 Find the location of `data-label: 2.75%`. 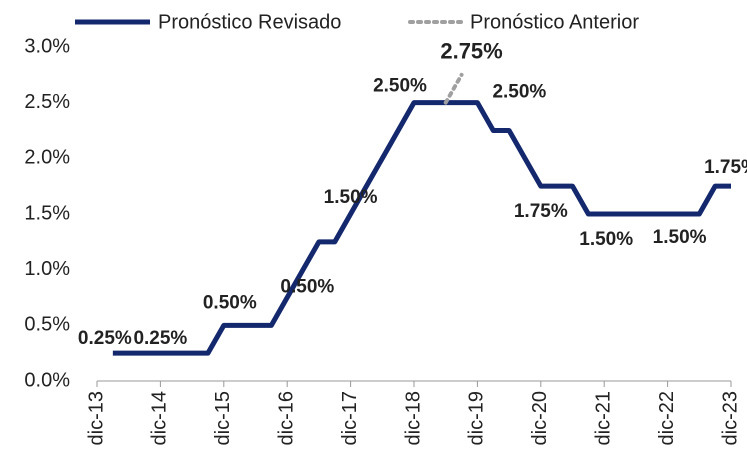

data-label: 2.75% is located at coordinates (471, 51).